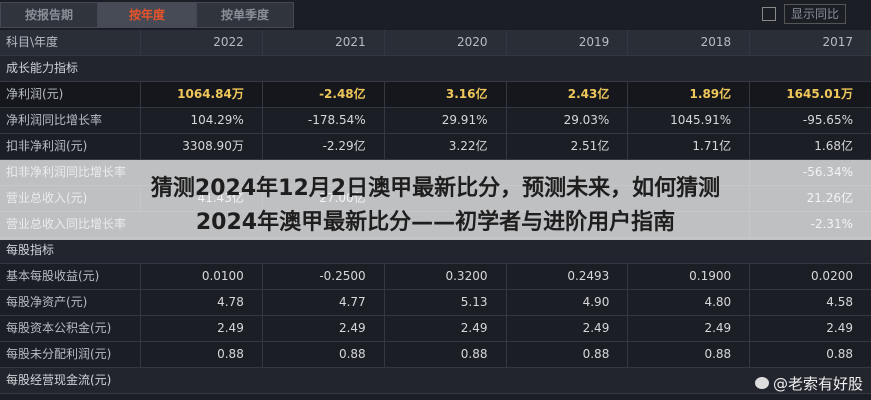 The height and width of the screenshot is (400, 871). I want to click on header-cell: 2022, so click(201, 42).